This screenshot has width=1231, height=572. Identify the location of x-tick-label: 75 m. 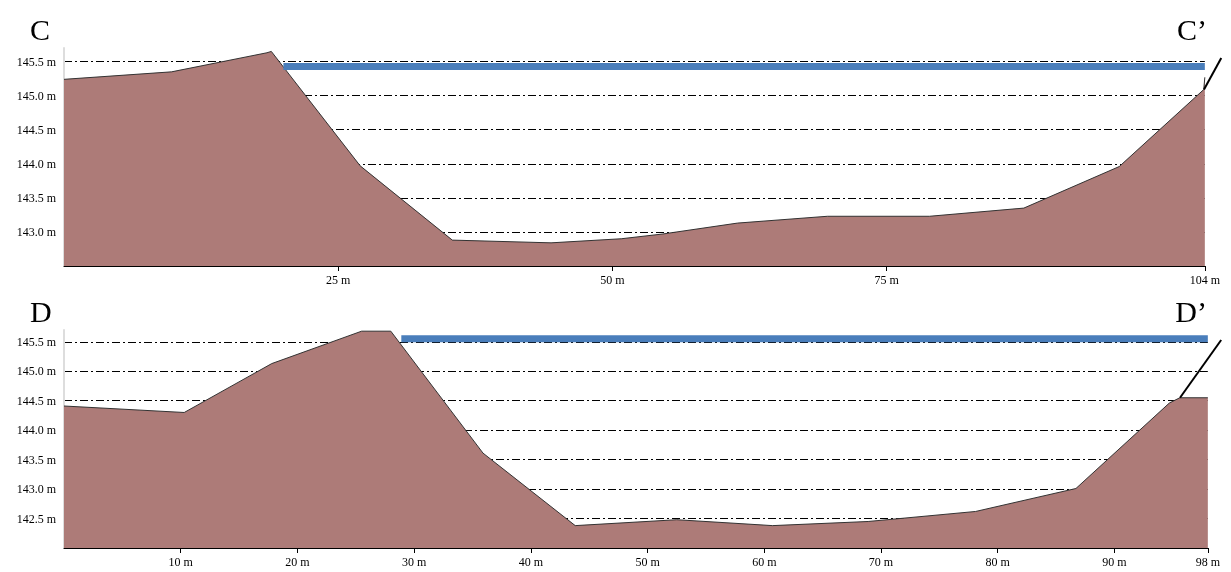
(887, 280).